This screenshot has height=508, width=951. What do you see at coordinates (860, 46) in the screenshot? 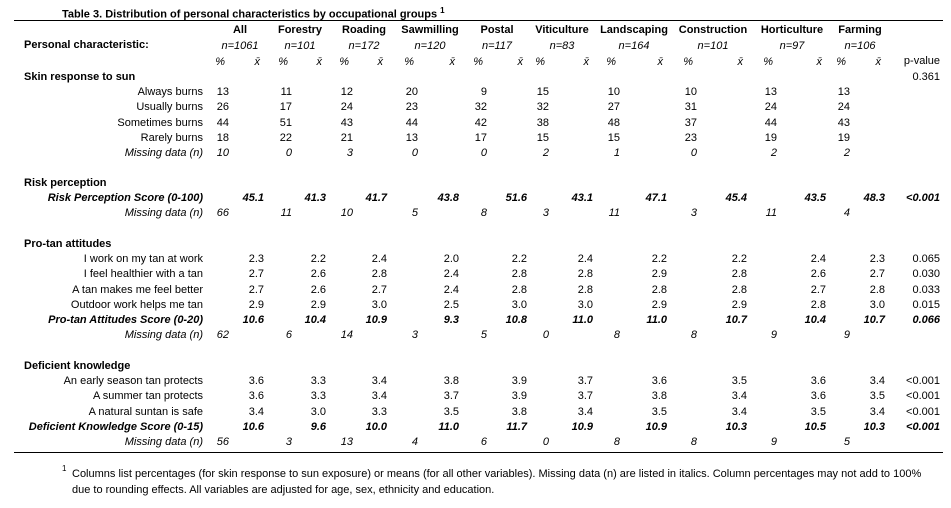
I see `group-n: n=106` at bounding box center [860, 46].